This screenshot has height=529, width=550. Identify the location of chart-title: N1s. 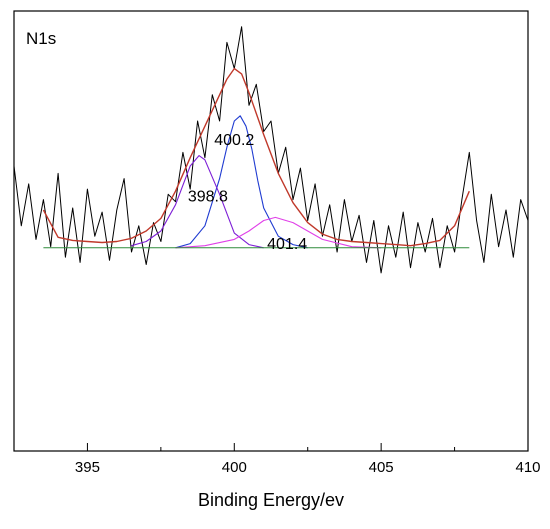
(41, 38).